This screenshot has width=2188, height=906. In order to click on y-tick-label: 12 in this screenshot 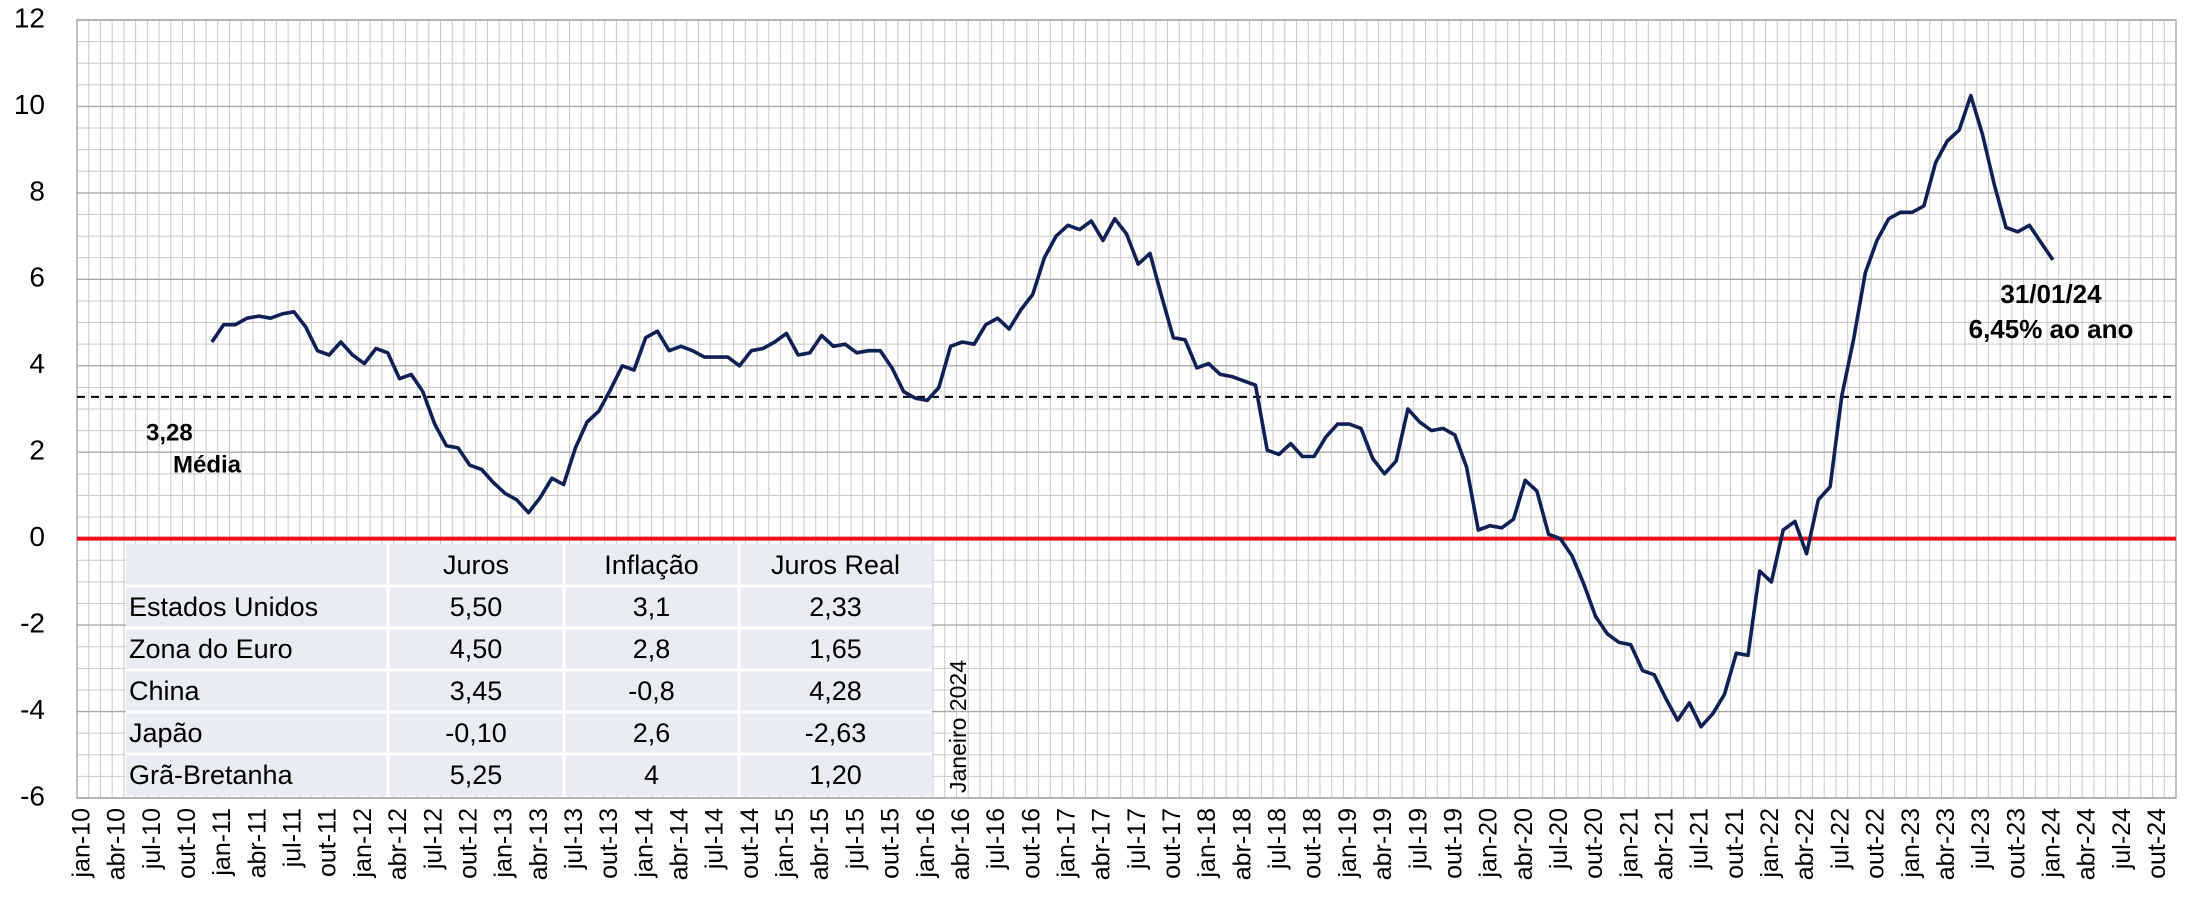, I will do `click(29, 17)`.